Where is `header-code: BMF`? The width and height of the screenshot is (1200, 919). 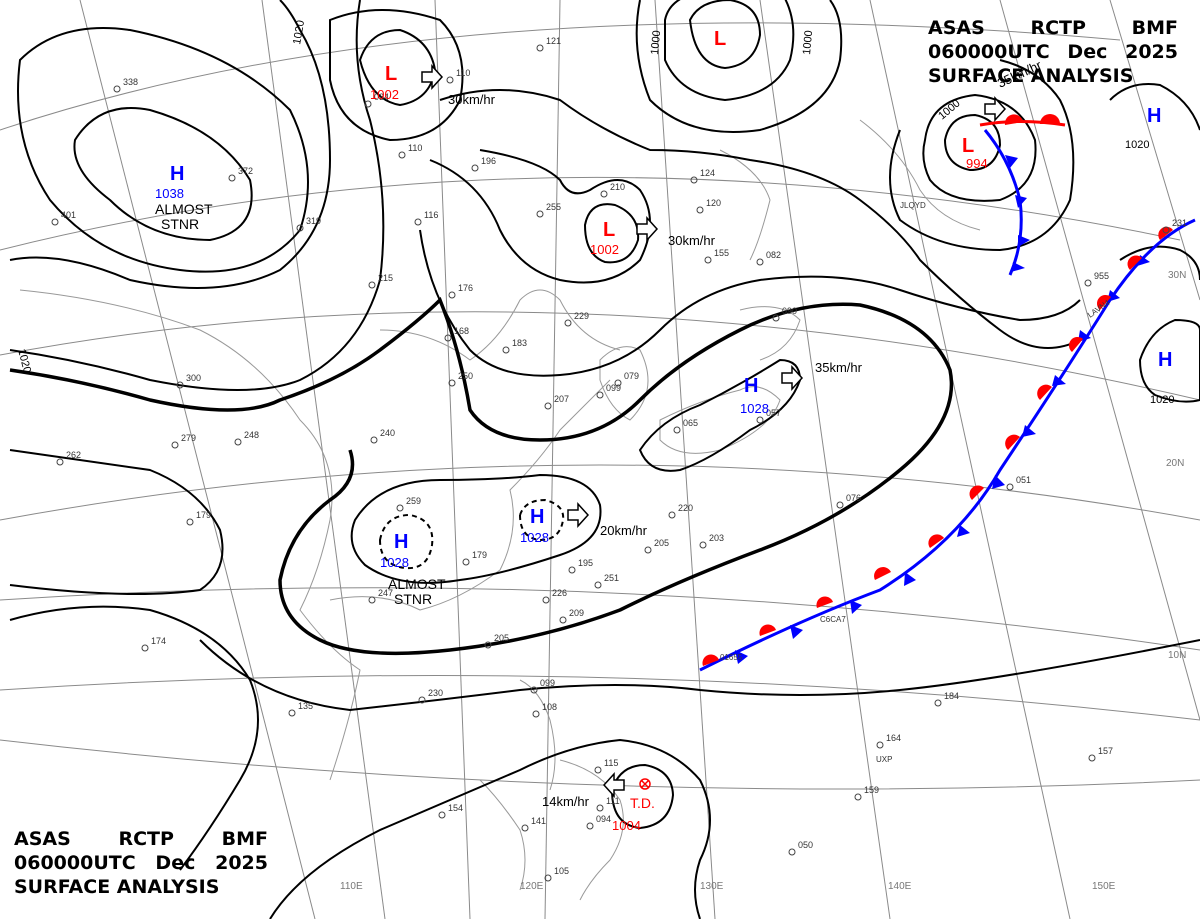 header-code: BMF is located at coordinates (244, 839).